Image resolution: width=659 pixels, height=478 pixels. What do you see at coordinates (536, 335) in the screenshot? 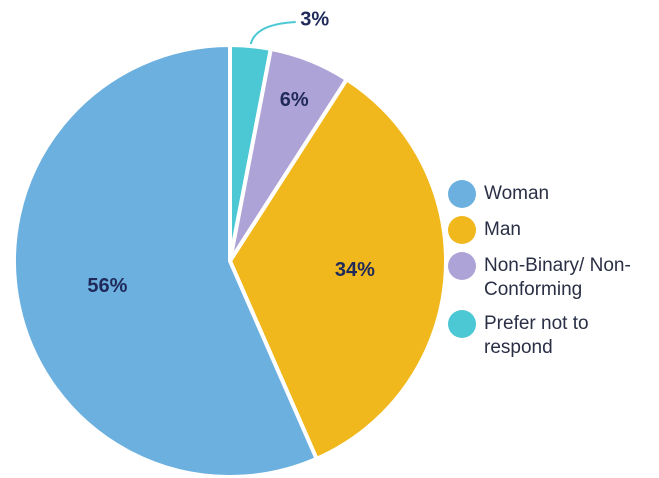
I see `legend-label: Prefer not to respond` at bounding box center [536, 335].